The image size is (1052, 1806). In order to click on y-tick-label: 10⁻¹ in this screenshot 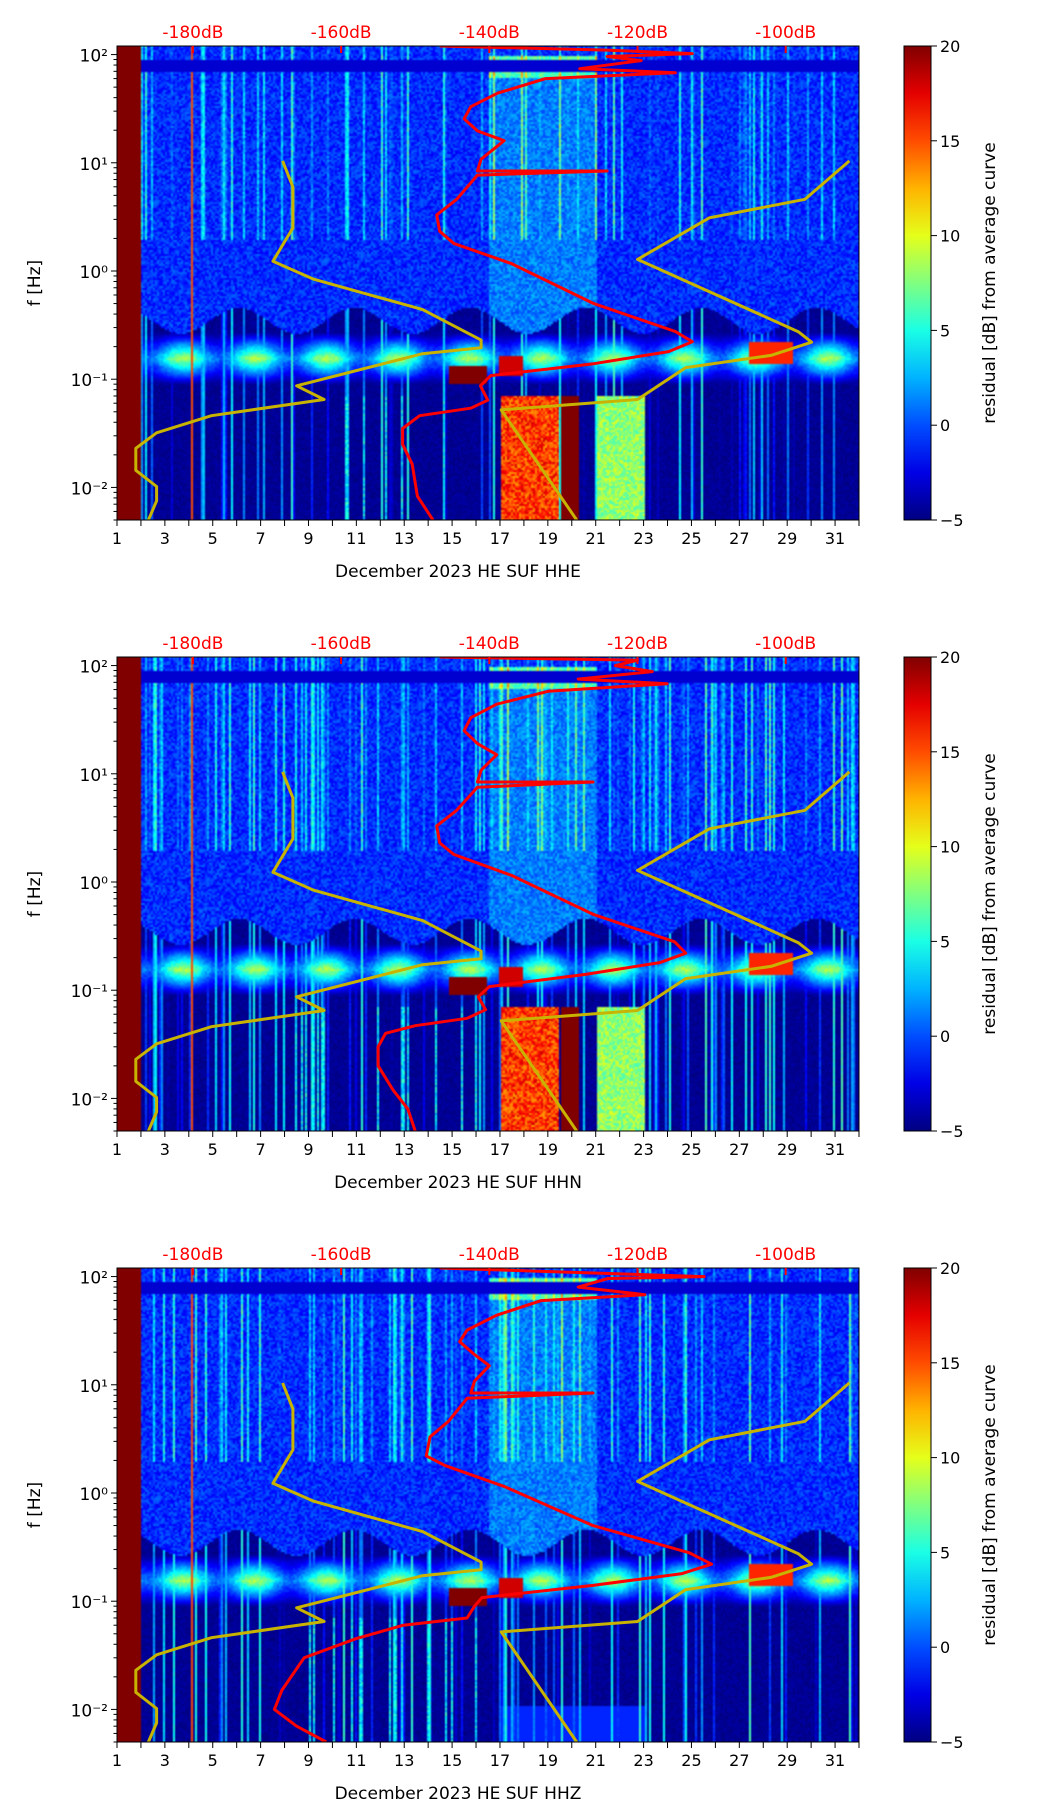, I will do `click(89, 381)`.